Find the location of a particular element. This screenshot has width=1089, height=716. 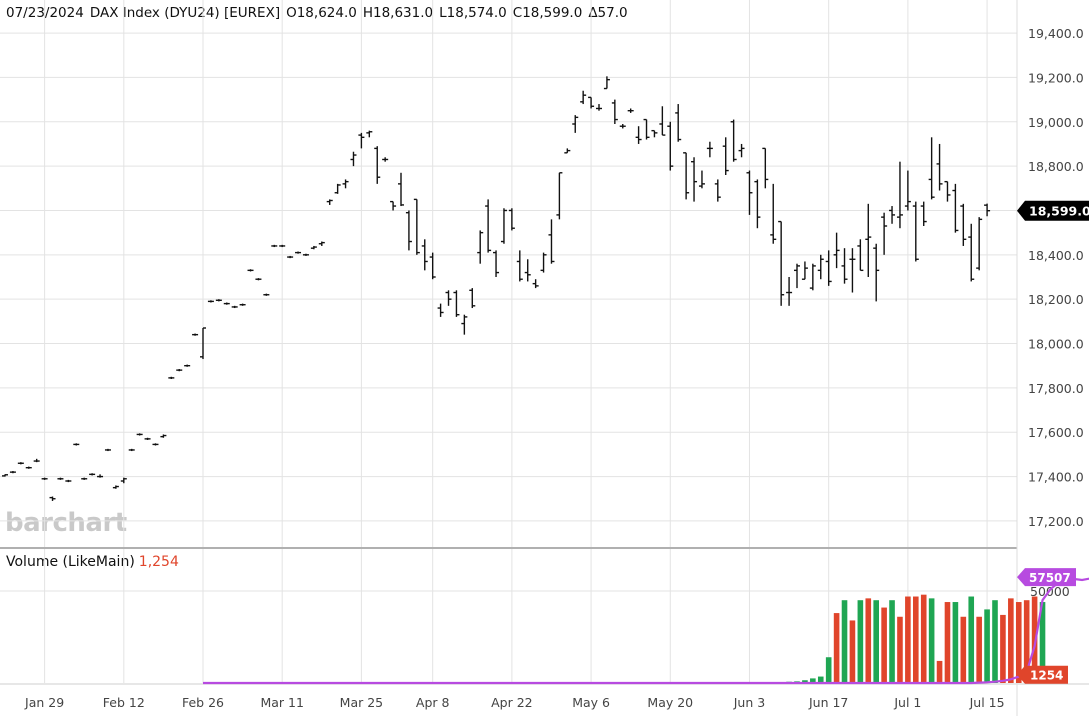

header-open: O18,624.0 is located at coordinates (321, 13).